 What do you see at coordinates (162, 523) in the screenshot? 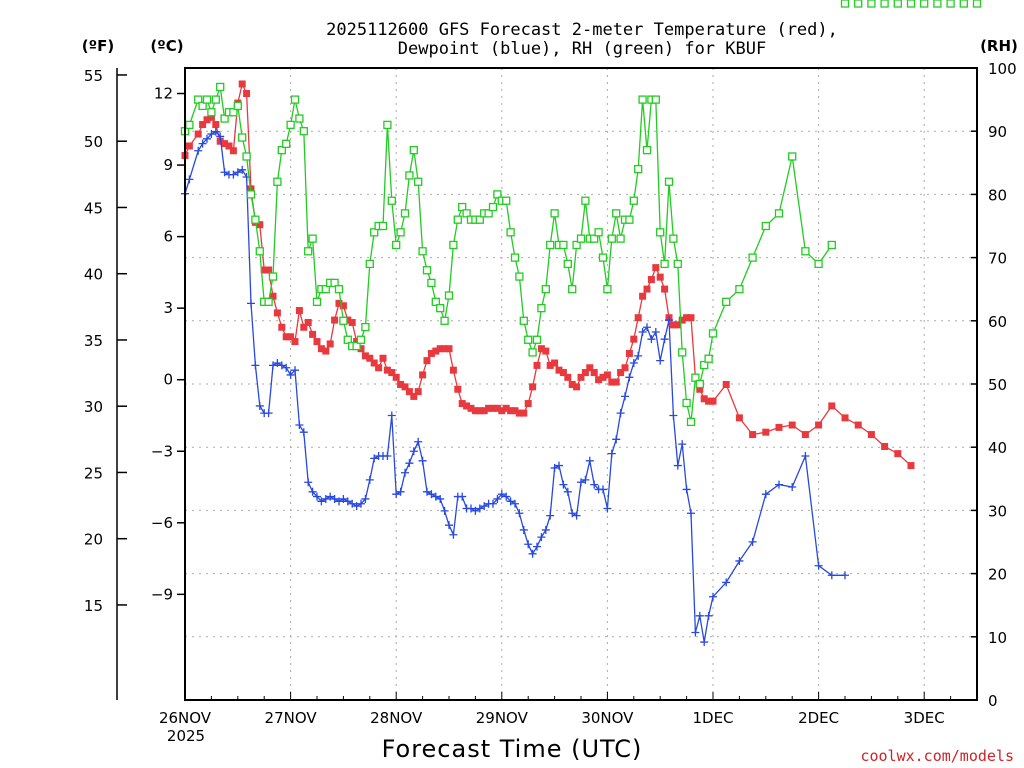
I see `celsius-tick-label: −6` at bounding box center [162, 523].